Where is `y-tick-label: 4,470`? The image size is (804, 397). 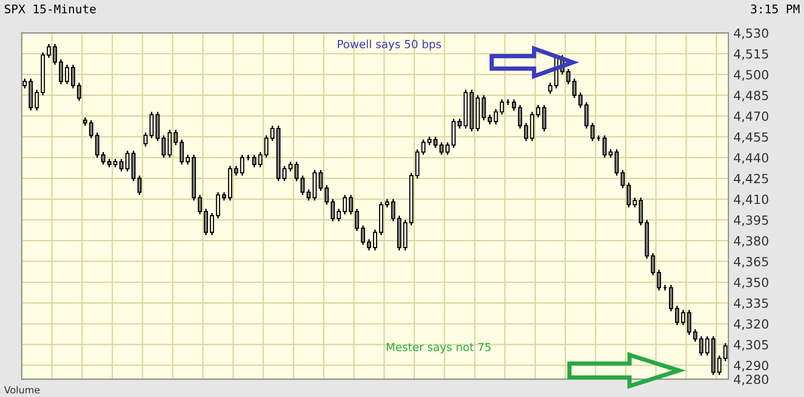 y-tick-label: 4,470 is located at coordinates (751, 117).